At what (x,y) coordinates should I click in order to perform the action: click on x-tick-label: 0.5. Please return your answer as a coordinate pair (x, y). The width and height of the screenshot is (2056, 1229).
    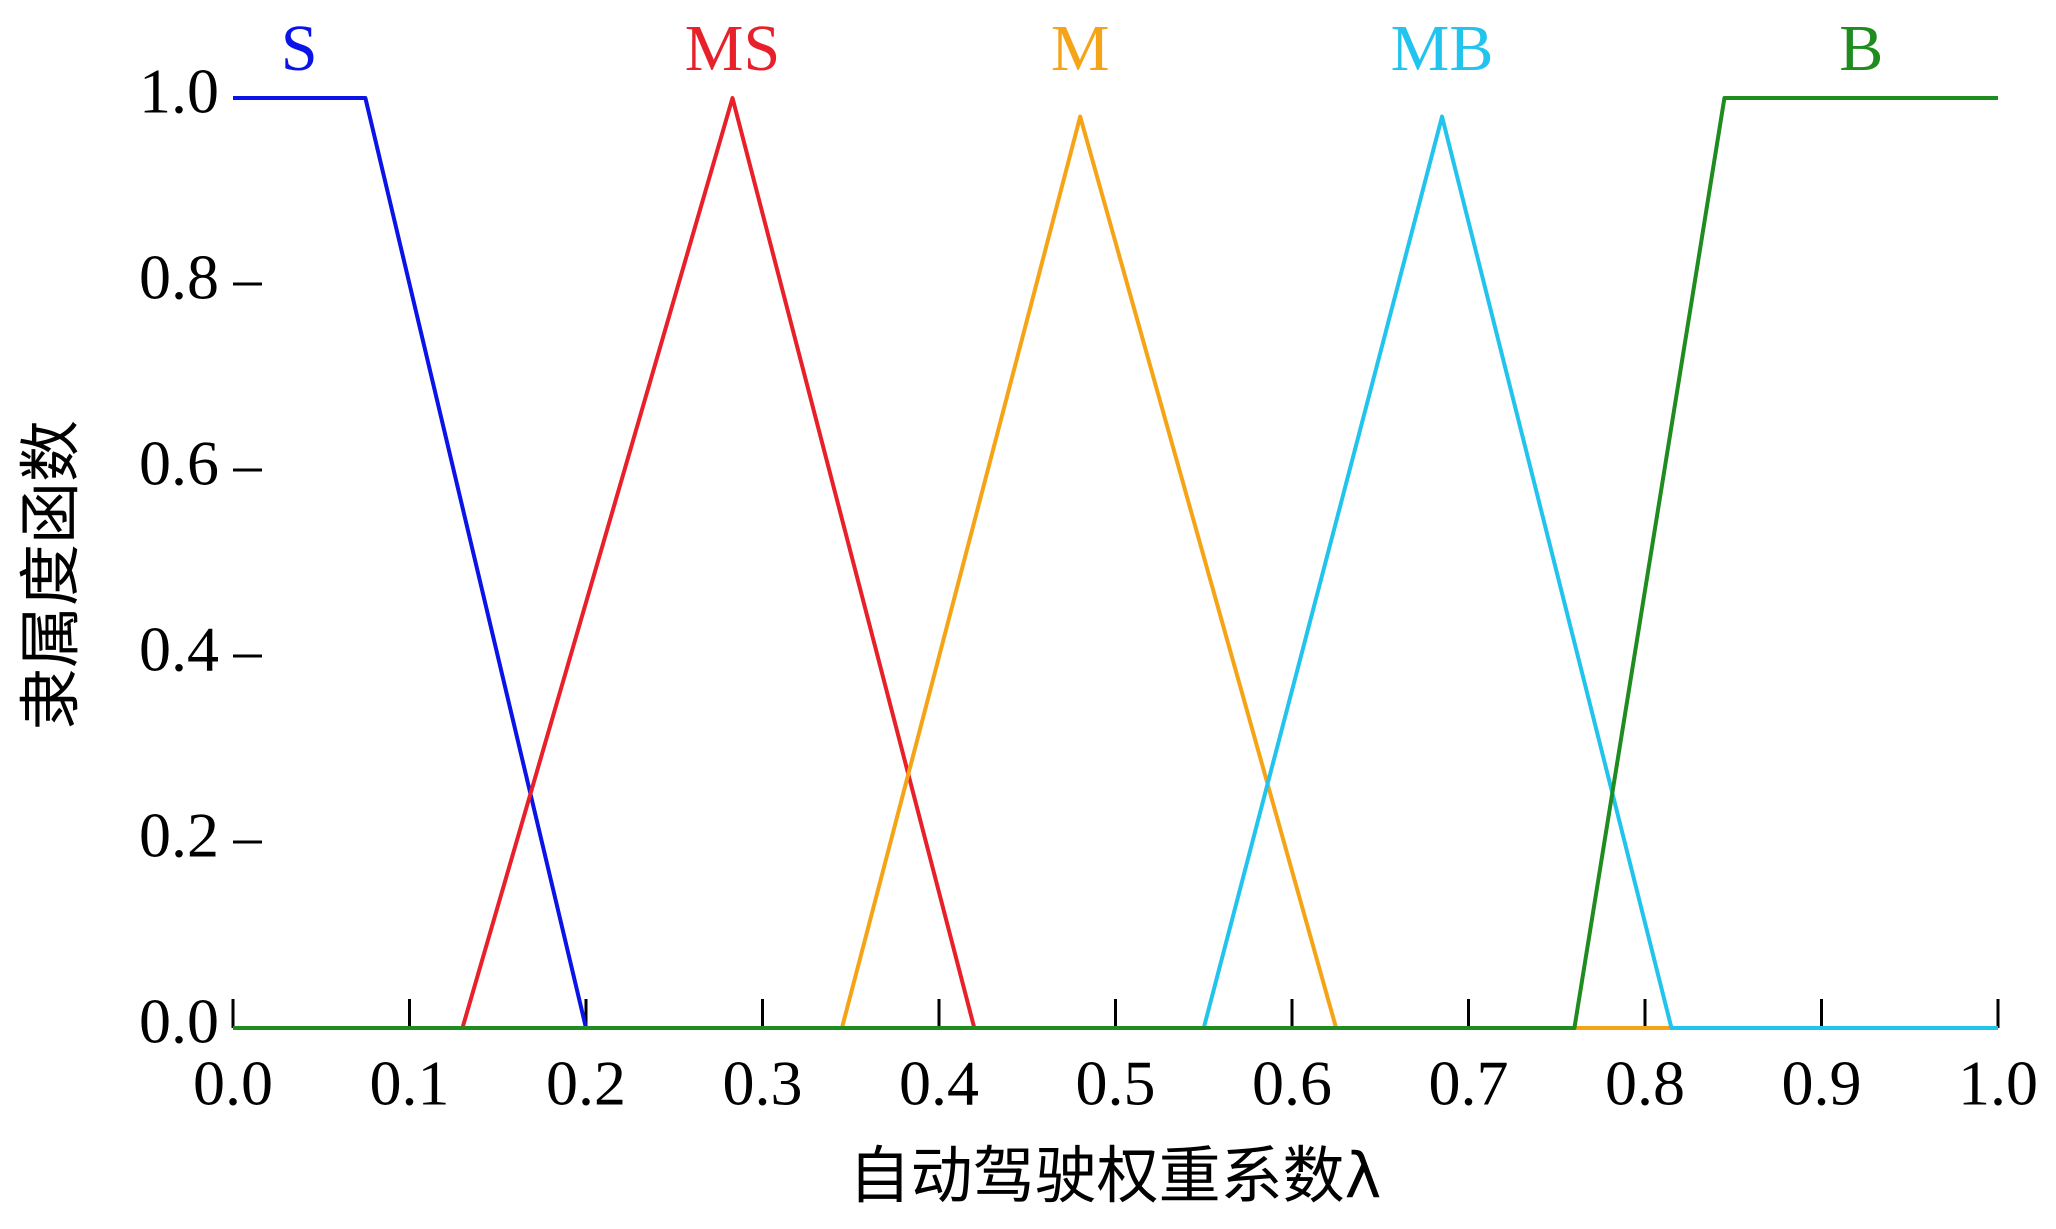
    Looking at the image, I should click on (1116, 1083).